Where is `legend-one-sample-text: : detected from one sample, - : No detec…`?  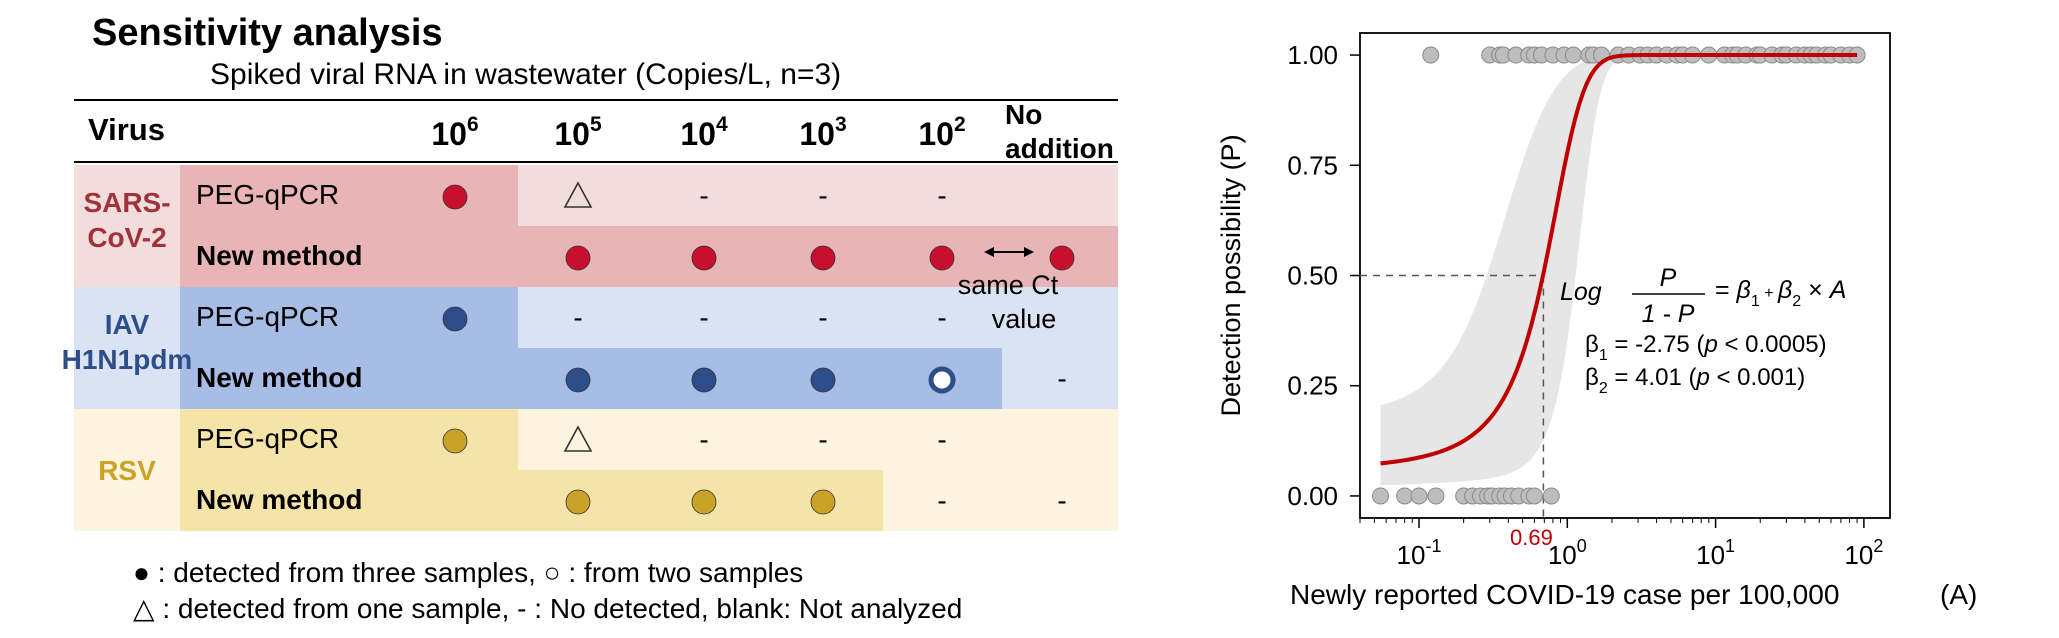
legend-one-sample-text: : detected from one sample, - : No detec… is located at coordinates (562, 608).